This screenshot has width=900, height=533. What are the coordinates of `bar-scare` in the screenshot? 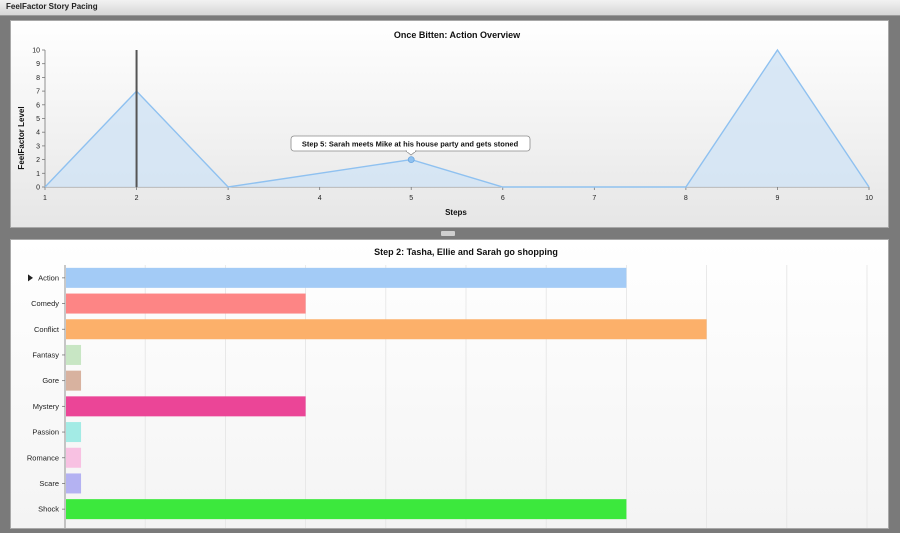 It's located at (74, 483).